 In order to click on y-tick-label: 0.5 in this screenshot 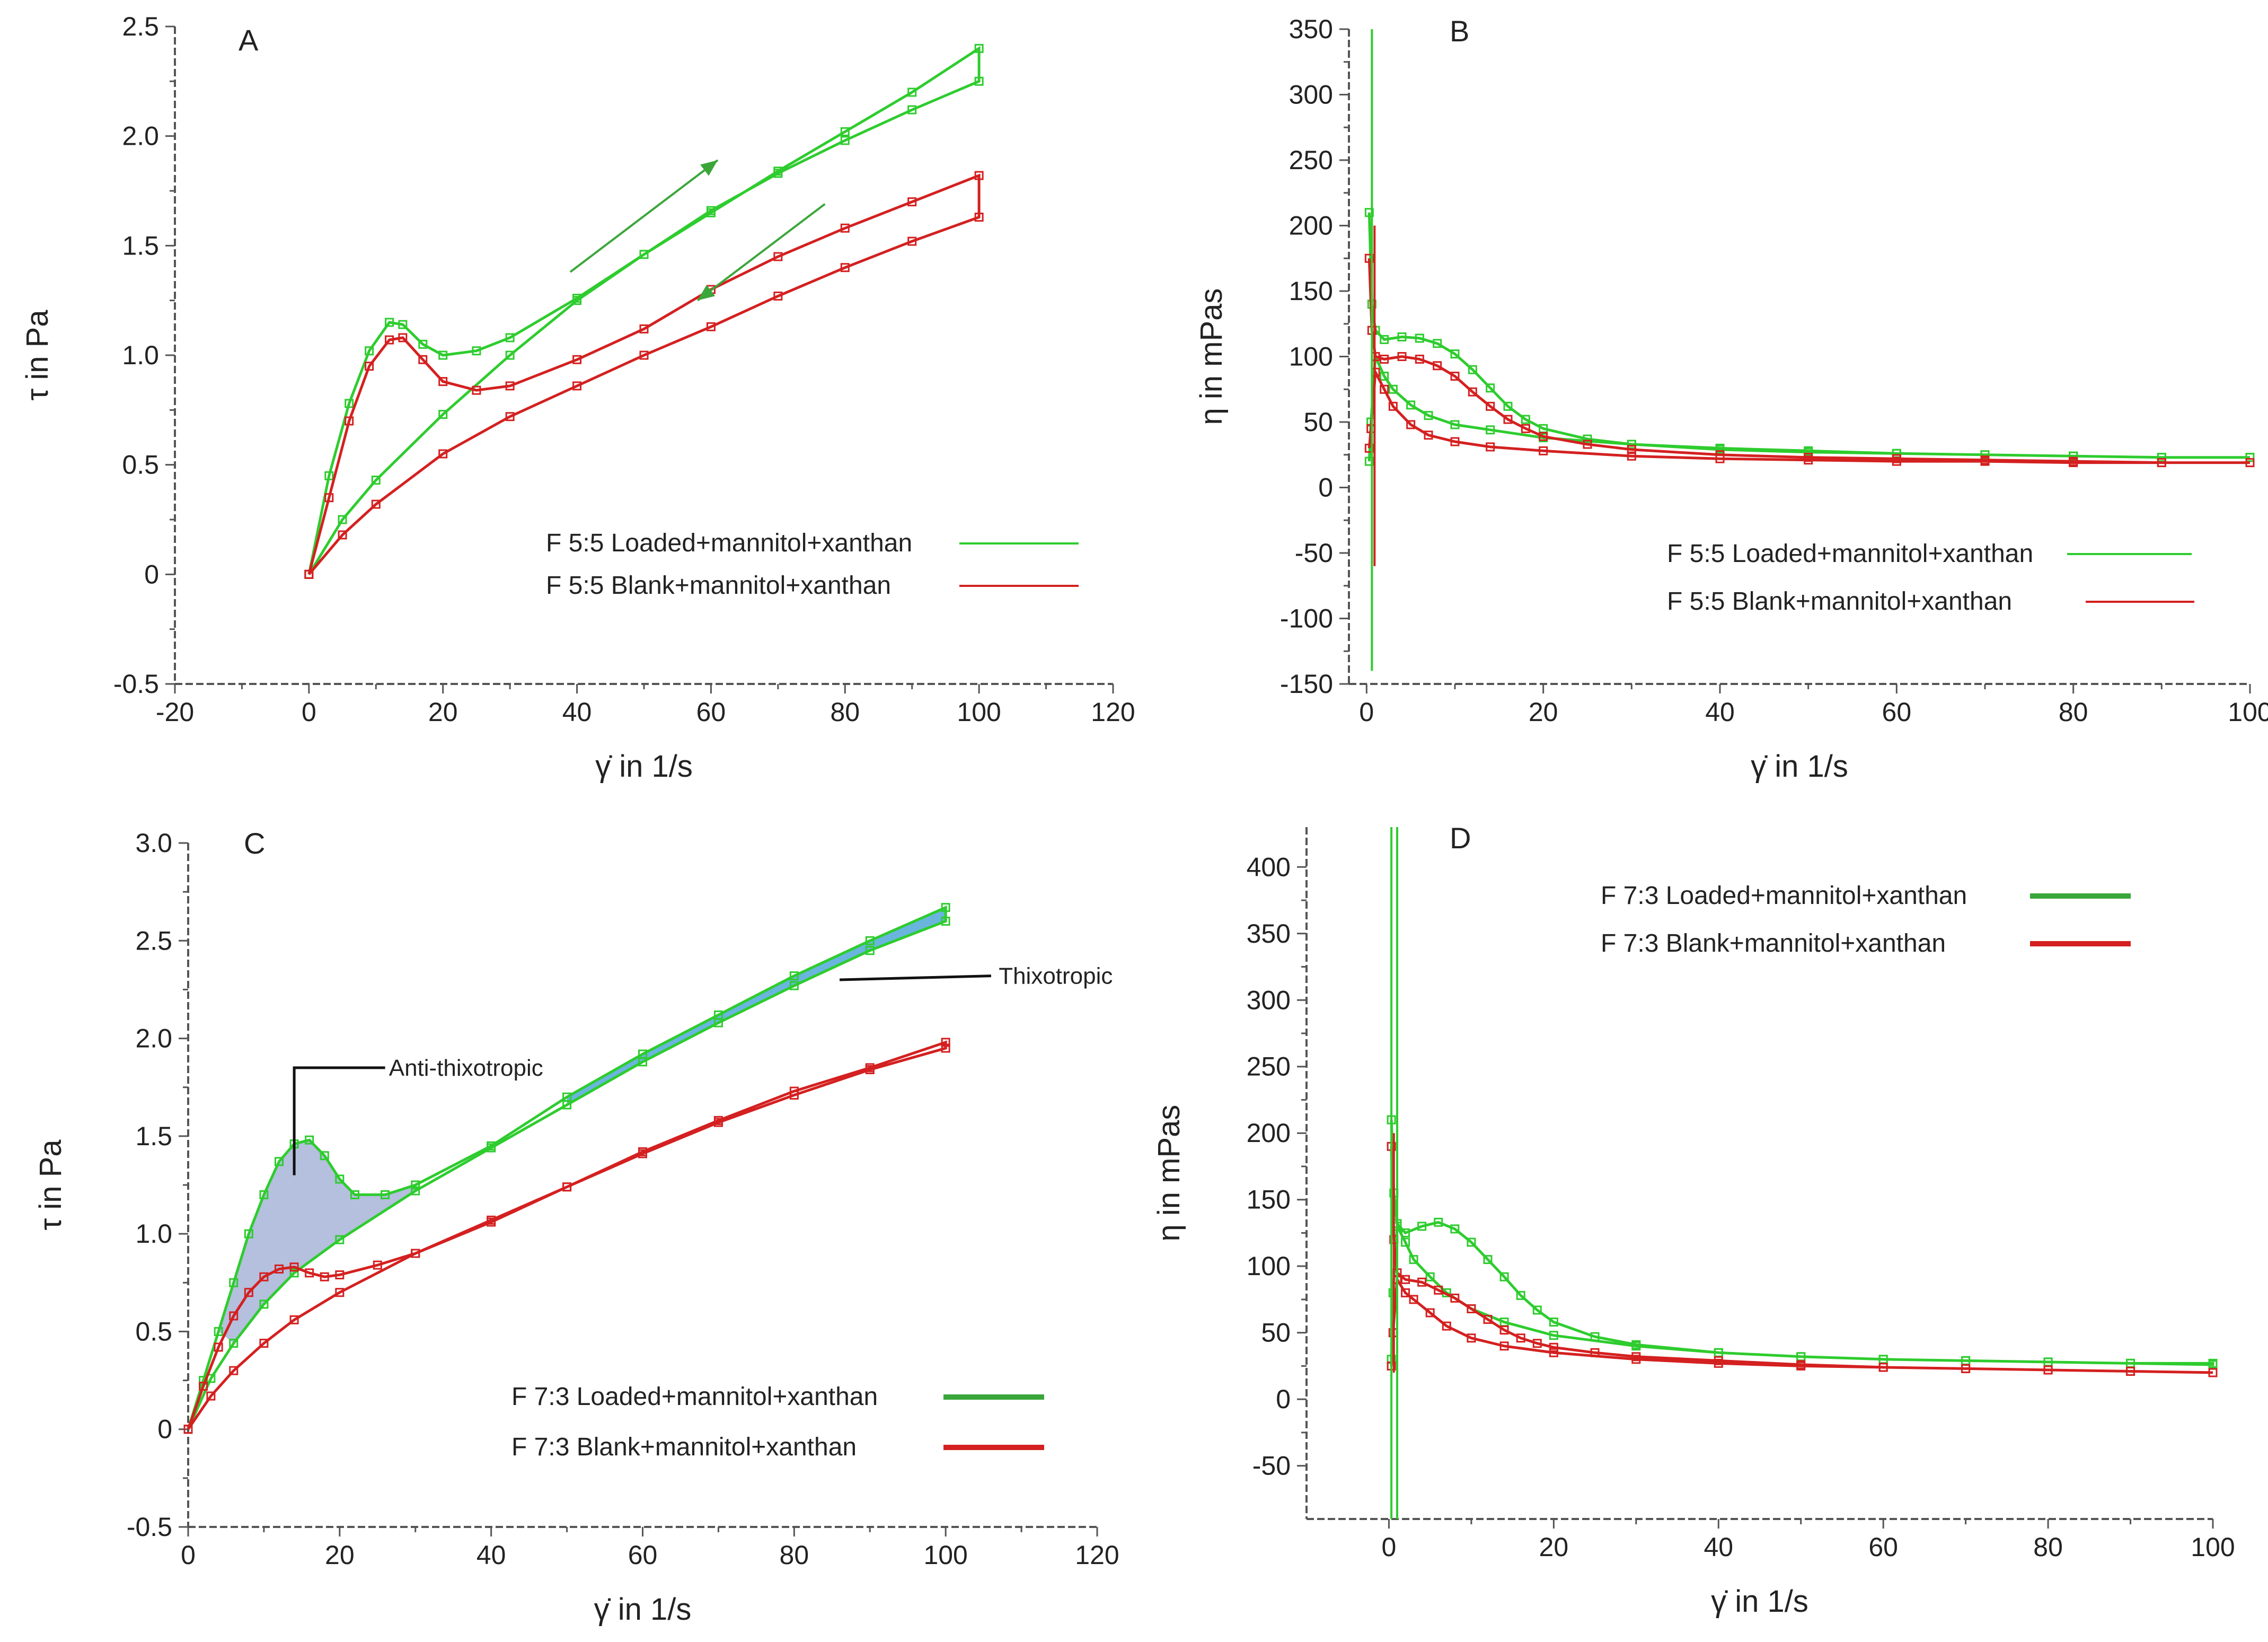, I will do `click(140, 465)`.